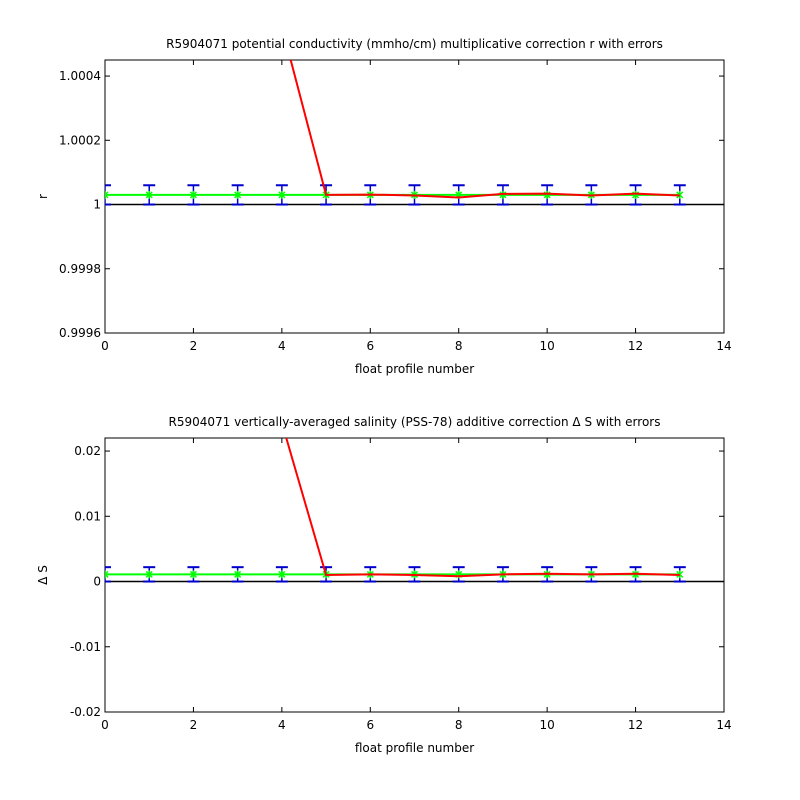 The image size is (800, 800). What do you see at coordinates (80, 76) in the screenshot?
I see `y-tick-label: 1.0004` at bounding box center [80, 76].